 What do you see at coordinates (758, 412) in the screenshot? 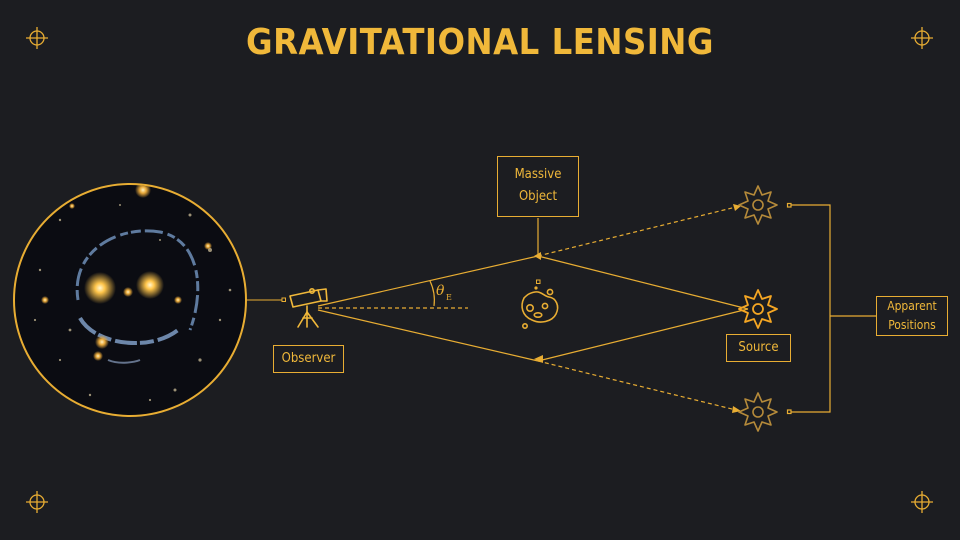
I see `star-icon-bottom` at bounding box center [758, 412].